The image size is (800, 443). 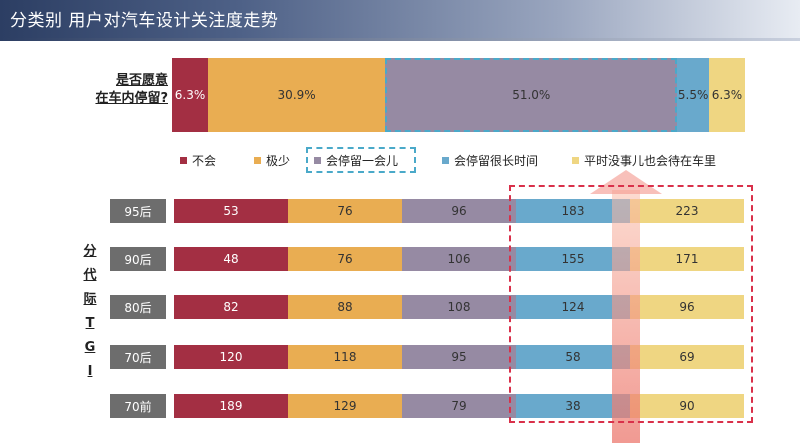 I want to click on generation-bar-segment: 69, so click(x=687, y=357).